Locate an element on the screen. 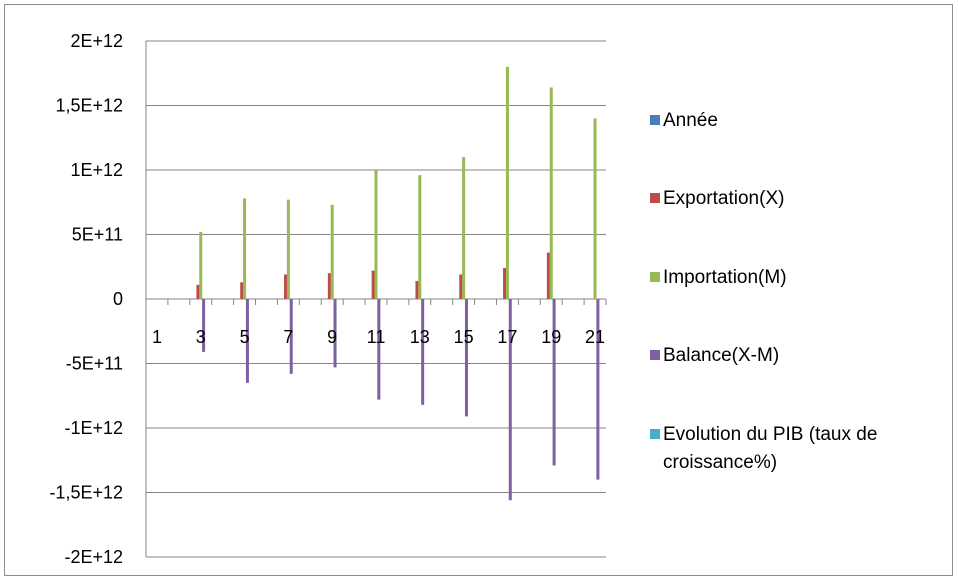 The height and width of the screenshot is (580, 958). y-tick-label: 1,5E+12 is located at coordinates (89, 106).